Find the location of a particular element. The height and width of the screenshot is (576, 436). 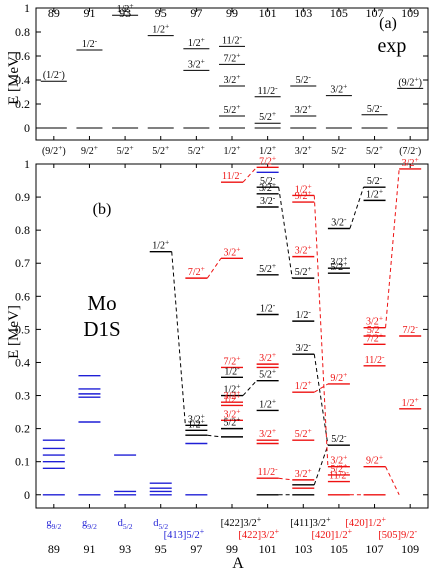

ytick-label-a: 0.8 is located at coordinates (22, 32).